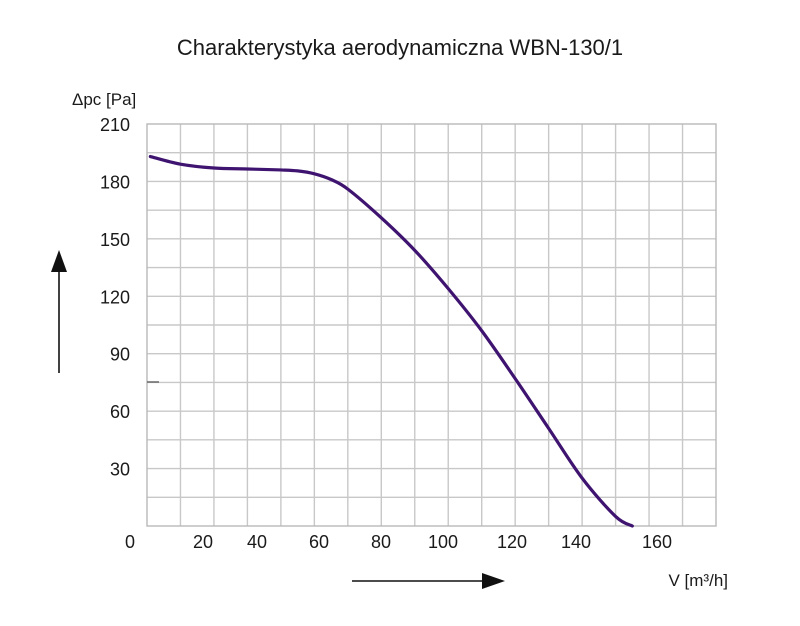 This screenshot has width=800, height=626. I want to click on x-tick-label: 20, so click(203, 542).